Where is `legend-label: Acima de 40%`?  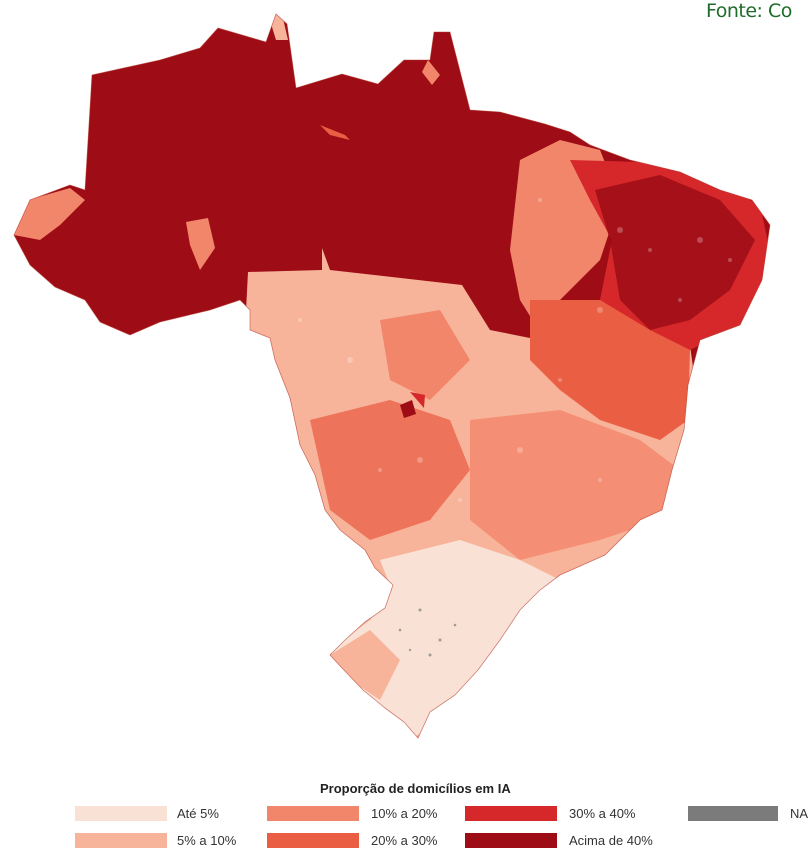 legend-label: Acima de 40% is located at coordinates (611, 840).